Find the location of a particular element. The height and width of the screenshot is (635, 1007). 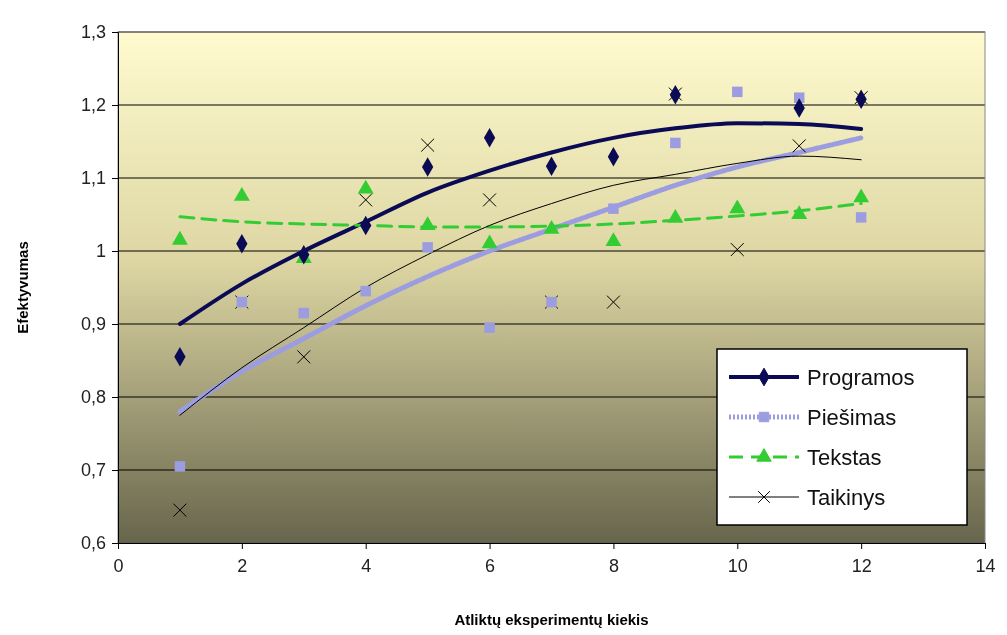

legend-label: Piešimas is located at coordinates (852, 417).